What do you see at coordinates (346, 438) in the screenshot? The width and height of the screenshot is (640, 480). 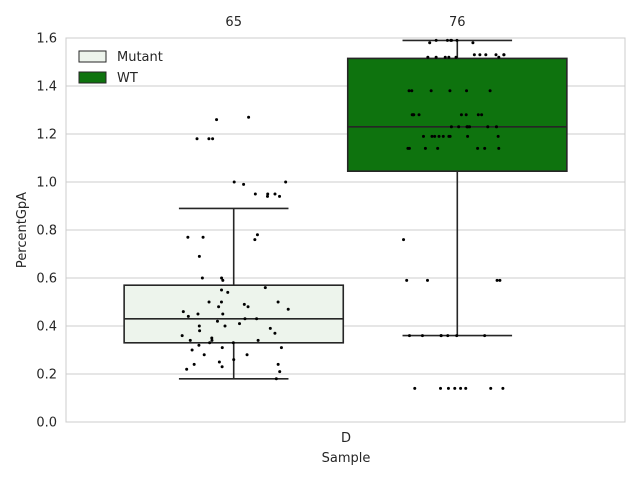 I see `x-tick-label: D` at bounding box center [346, 438].